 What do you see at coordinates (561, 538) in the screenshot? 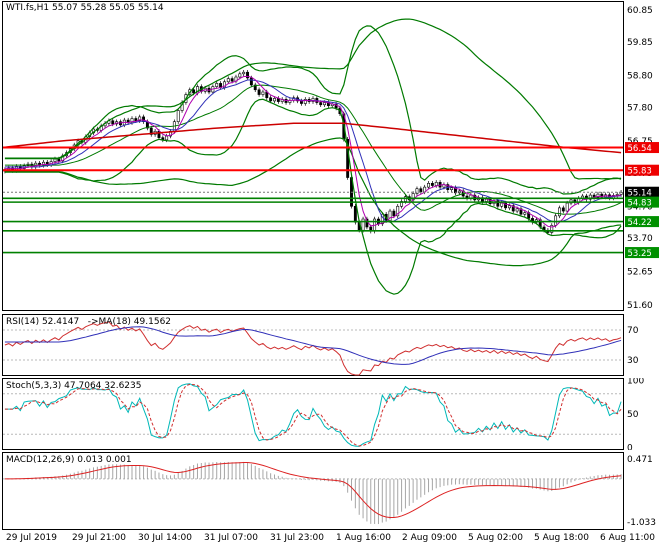
I see `time-label: 5 Aug 18:00` at bounding box center [561, 538].